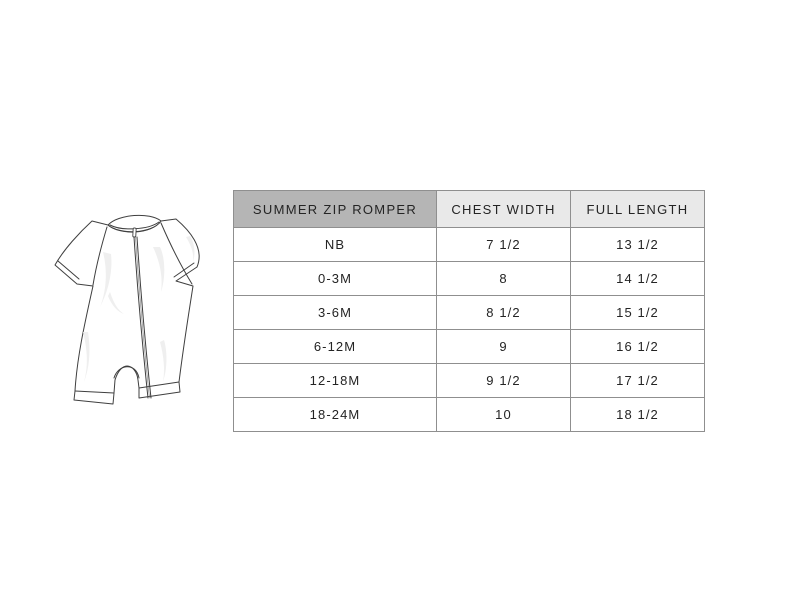 This screenshot has height=612, width=792. I want to click on table-row: 6-12M 9 16 1/2, so click(469, 346).